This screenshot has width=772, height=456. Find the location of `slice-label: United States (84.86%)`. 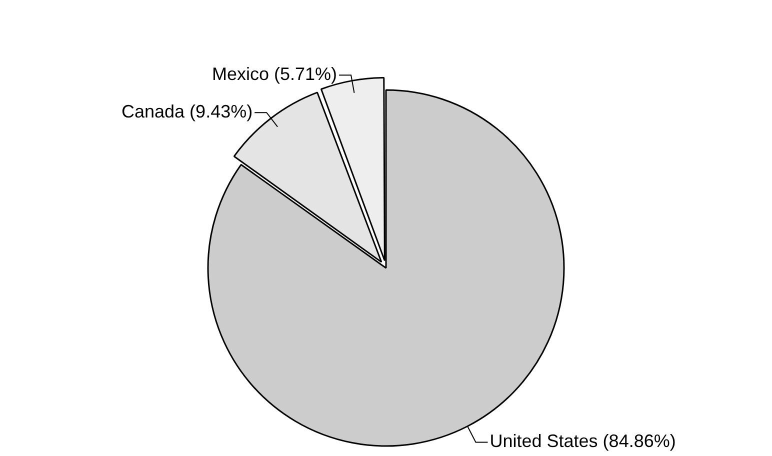

slice-label: United States (84.86%) is located at coordinates (583, 441).